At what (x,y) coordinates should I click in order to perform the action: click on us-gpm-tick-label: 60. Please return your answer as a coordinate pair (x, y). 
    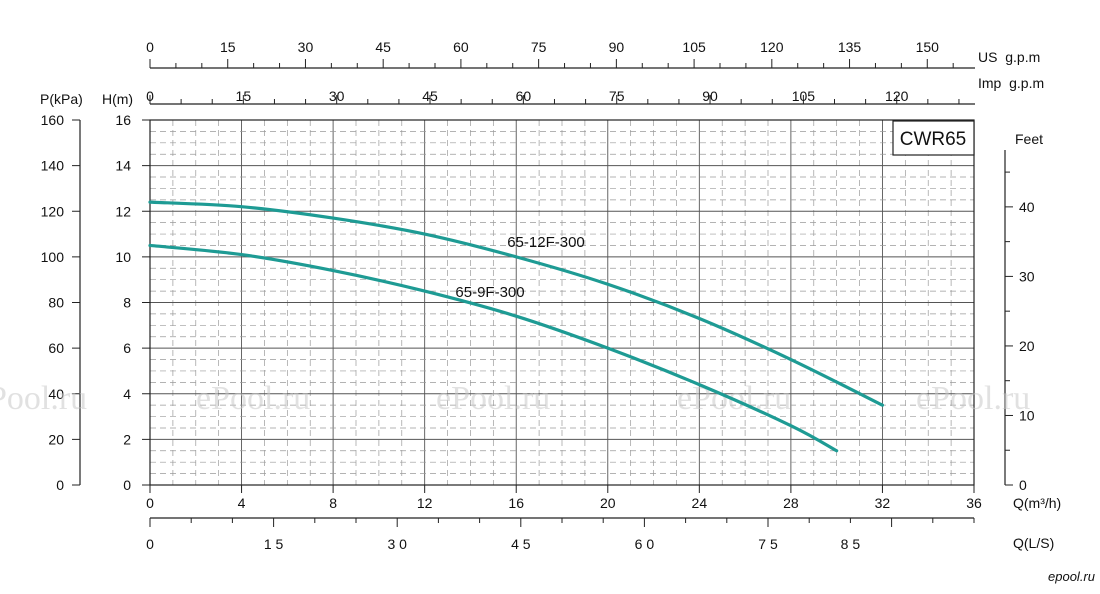
    Looking at the image, I should click on (461, 47).